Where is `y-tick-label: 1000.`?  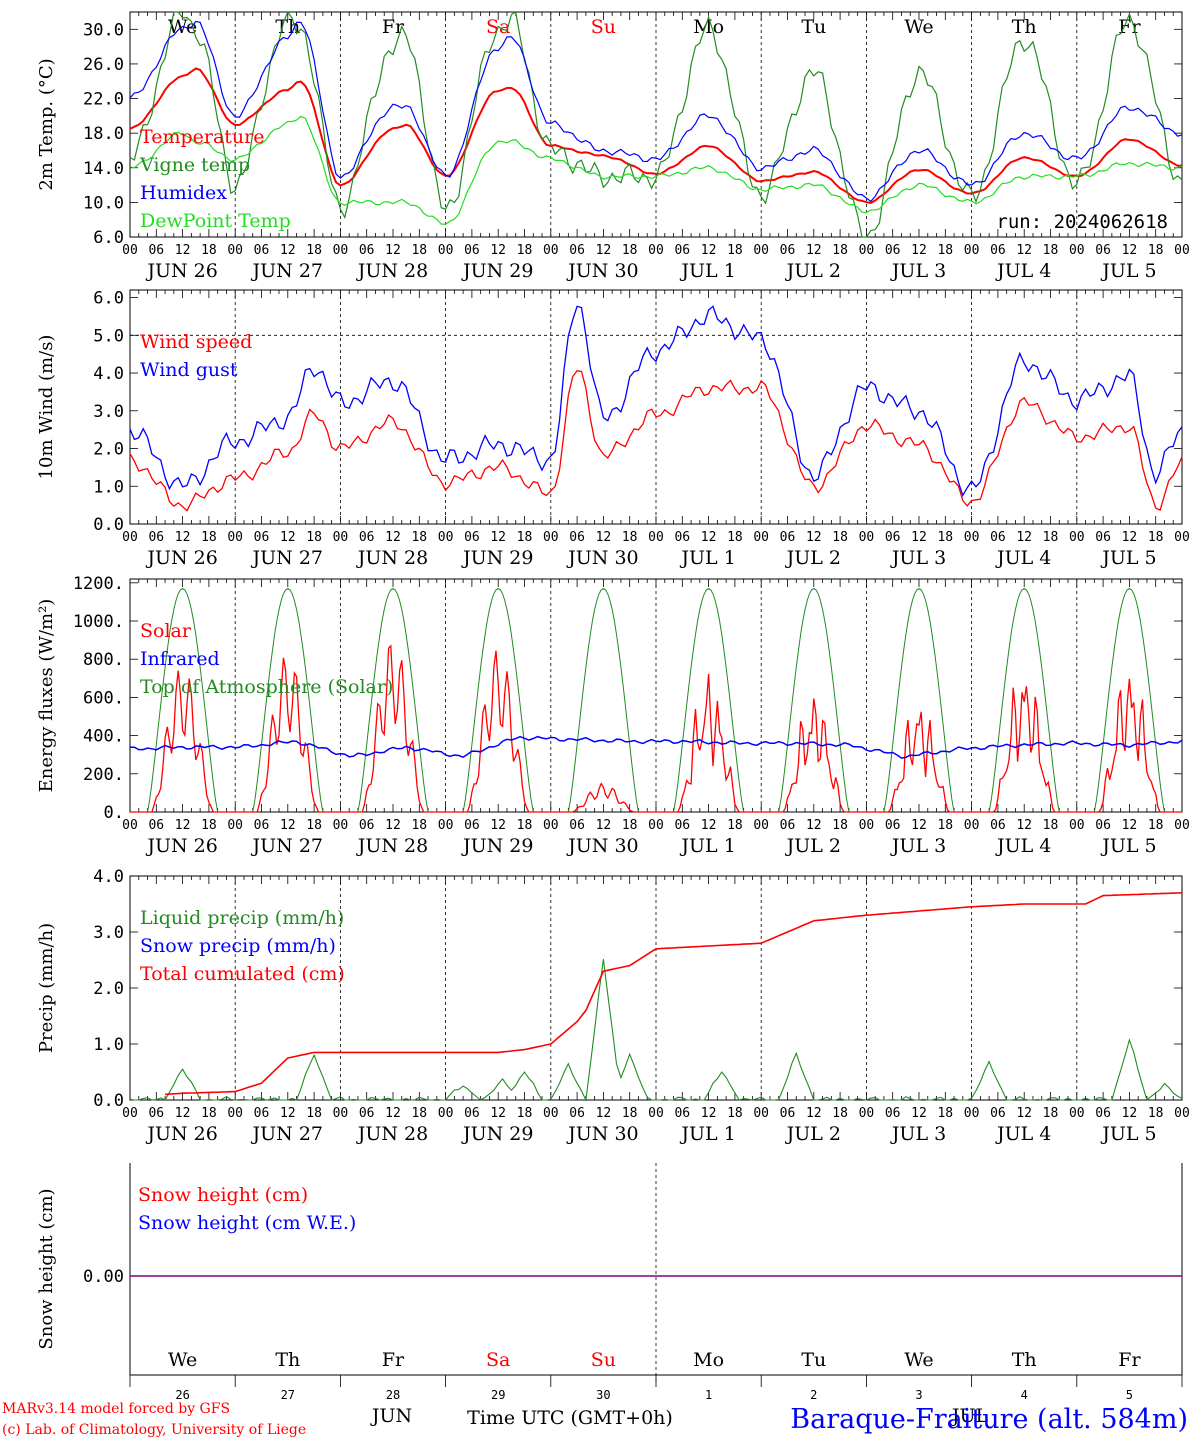 y-tick-label: 1000. is located at coordinates (98, 622).